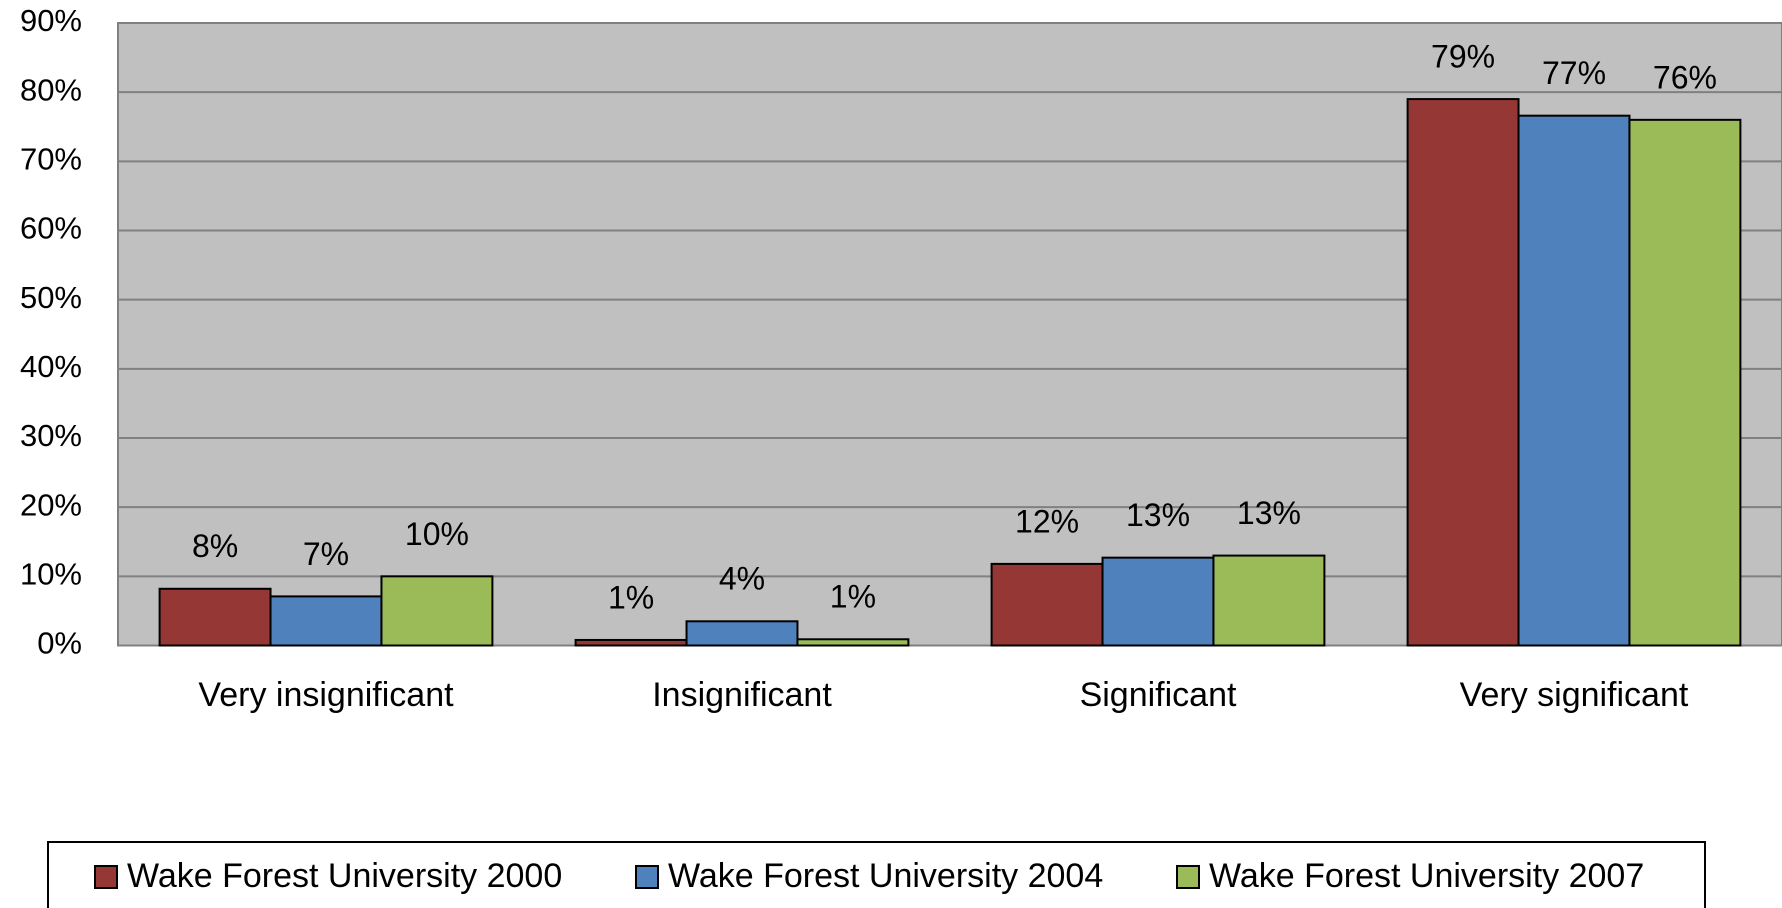 This screenshot has width=1782, height=908. Describe the element at coordinates (51, 20) in the screenshot. I see `y-tick-label: 90%` at that location.